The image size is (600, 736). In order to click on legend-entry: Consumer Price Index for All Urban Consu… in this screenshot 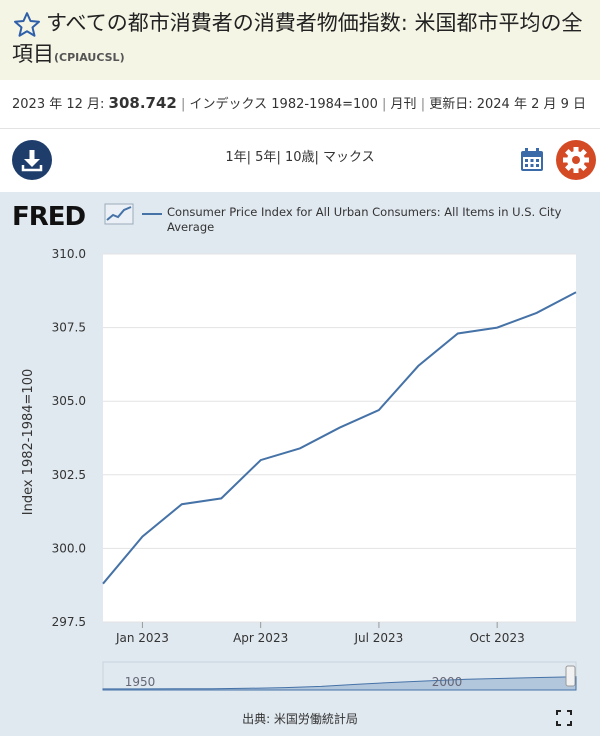, I will do `click(364, 219)`.